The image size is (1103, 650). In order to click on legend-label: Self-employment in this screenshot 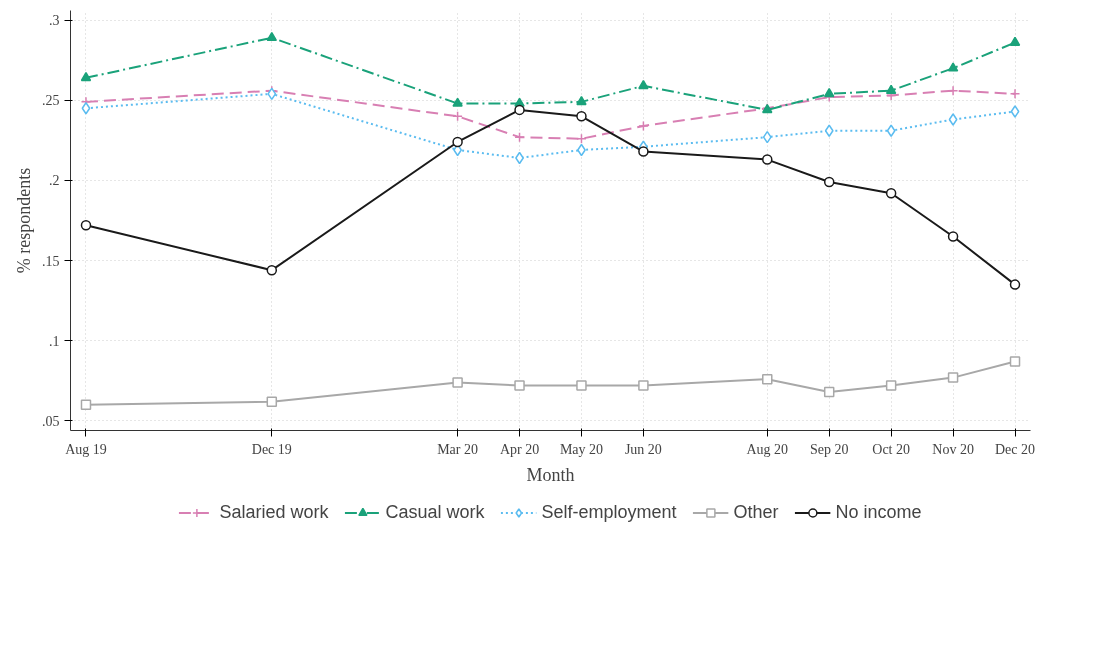, I will do `click(609, 512)`.